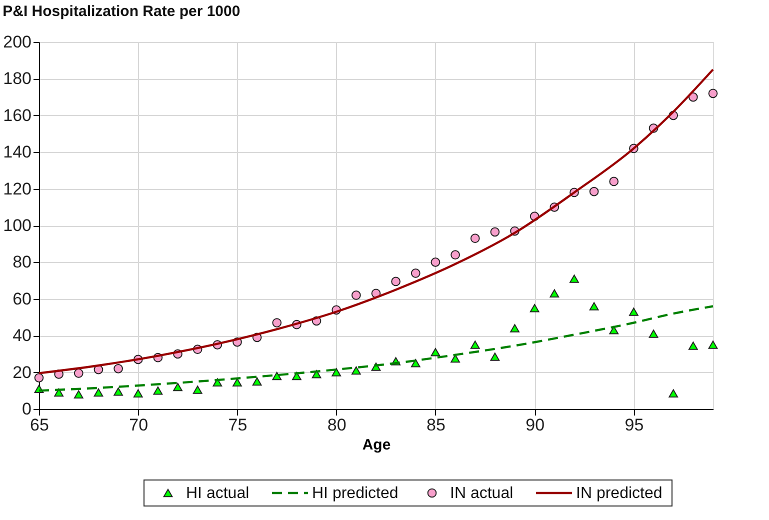 The image size is (769, 520). What do you see at coordinates (634, 425) in the screenshot?
I see `x-tick-label: 95` at bounding box center [634, 425].